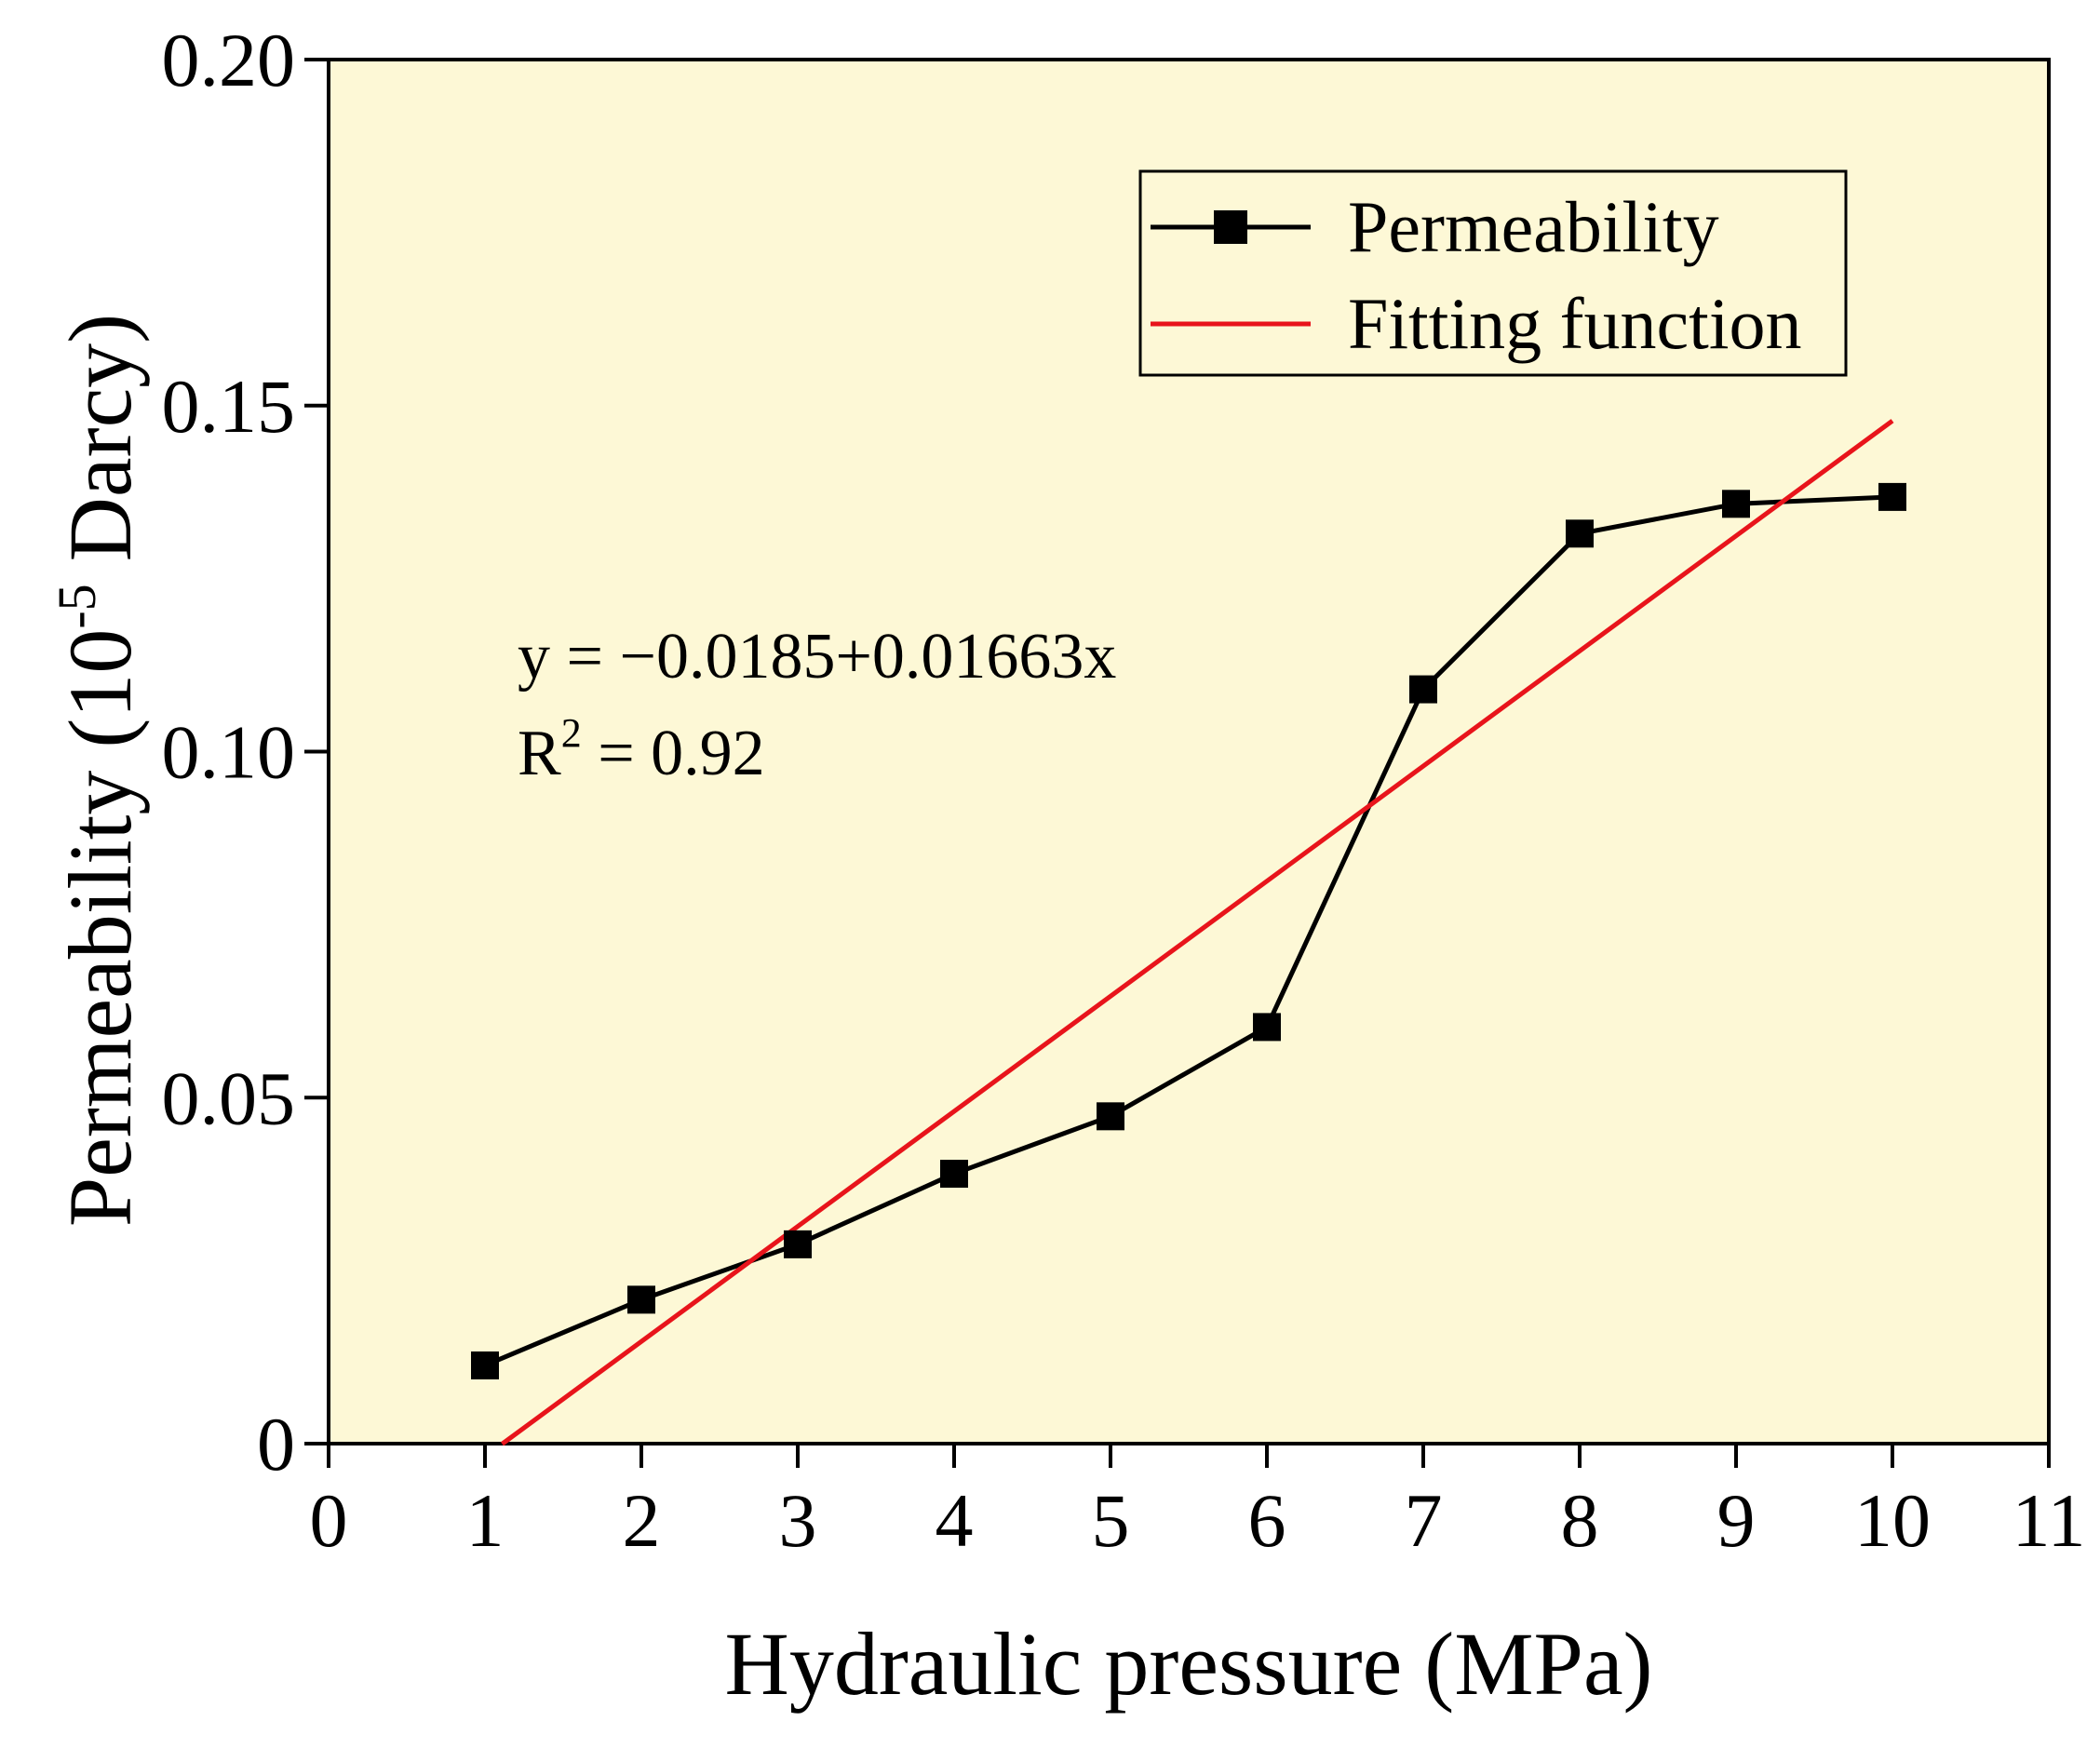 The image size is (2100, 1748). What do you see at coordinates (229, 406) in the screenshot?
I see `y-tick-label: 0.15` at bounding box center [229, 406].